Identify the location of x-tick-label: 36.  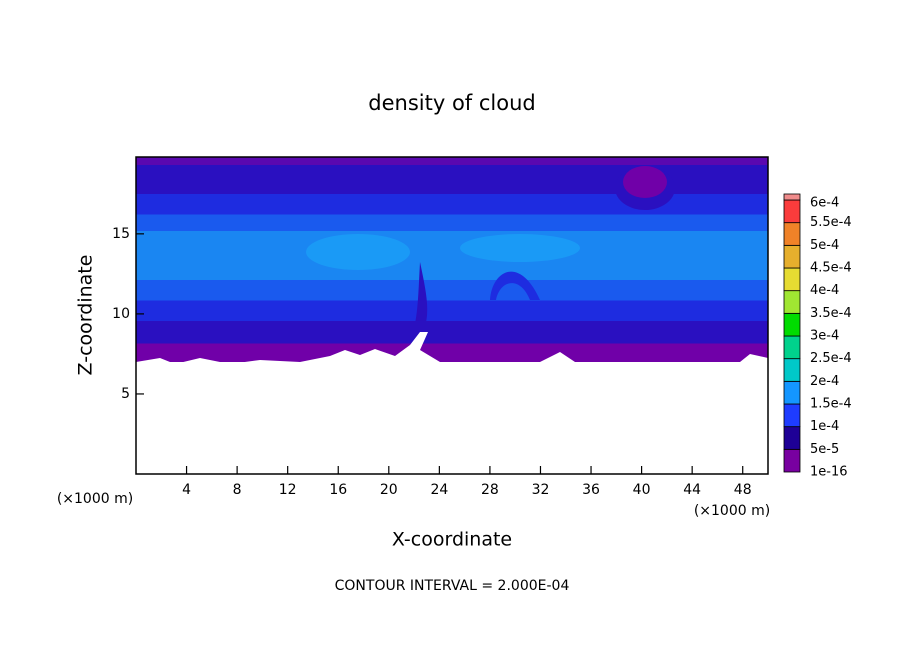
(591, 490).